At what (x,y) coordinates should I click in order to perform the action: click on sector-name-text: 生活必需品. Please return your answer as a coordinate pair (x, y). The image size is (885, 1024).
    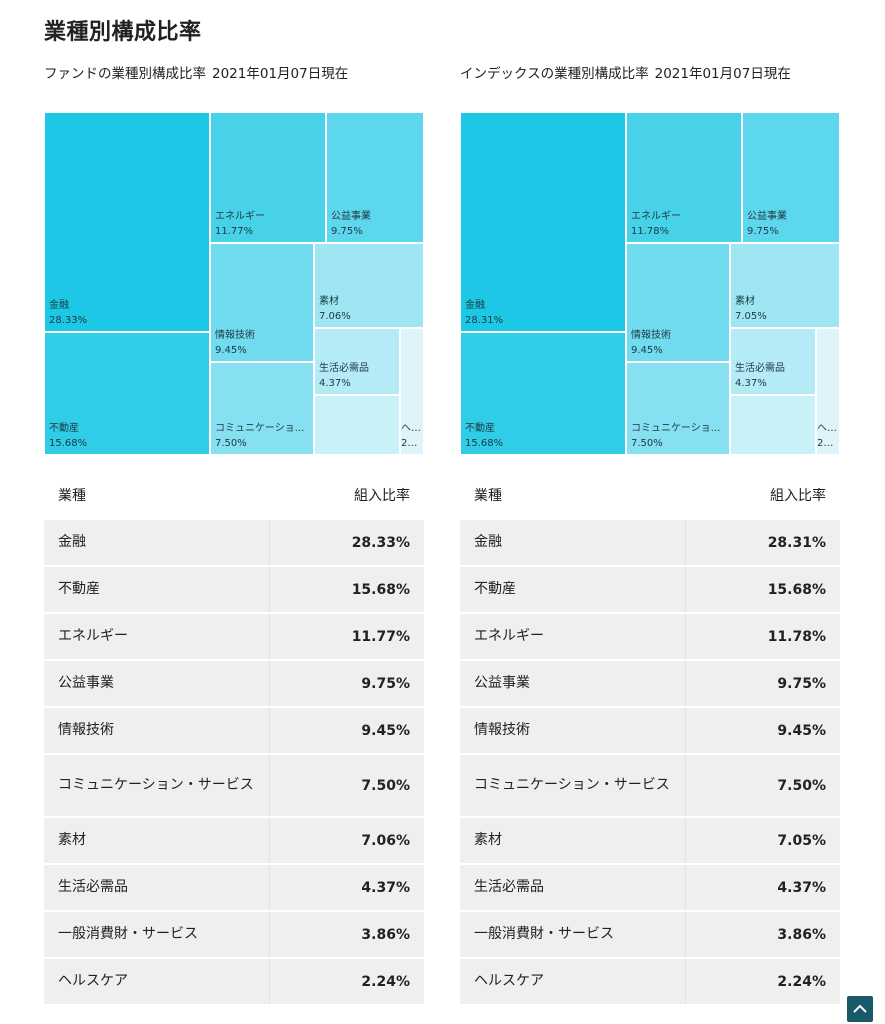
    Looking at the image, I should click on (93, 887).